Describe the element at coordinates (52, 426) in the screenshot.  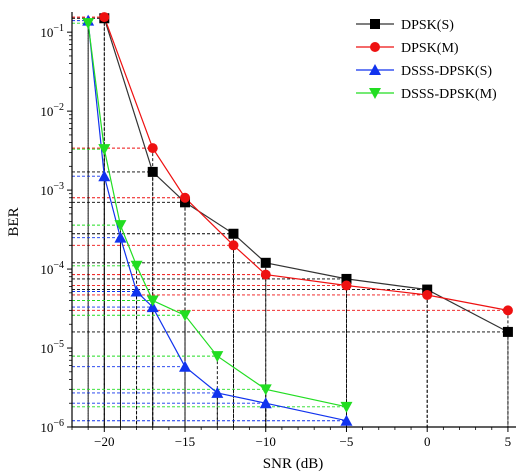
I see `y-tick-label: 10⁻⁶` at that location.